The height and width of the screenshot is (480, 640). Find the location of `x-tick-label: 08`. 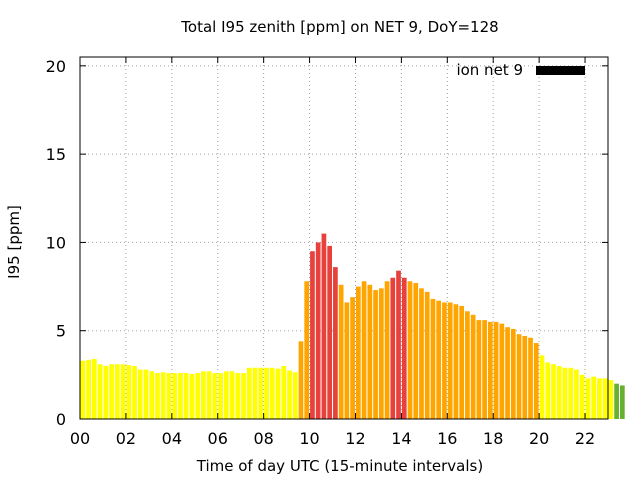

x-tick-label: 08 is located at coordinates (263, 438).